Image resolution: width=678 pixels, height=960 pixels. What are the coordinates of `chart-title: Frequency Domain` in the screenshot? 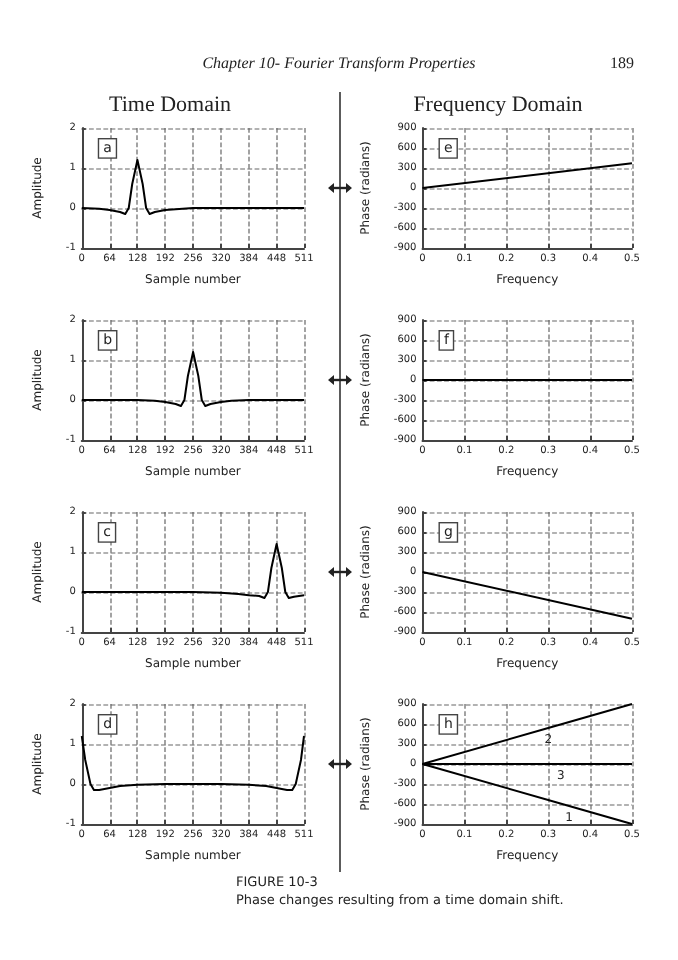 It's located at (498, 105).